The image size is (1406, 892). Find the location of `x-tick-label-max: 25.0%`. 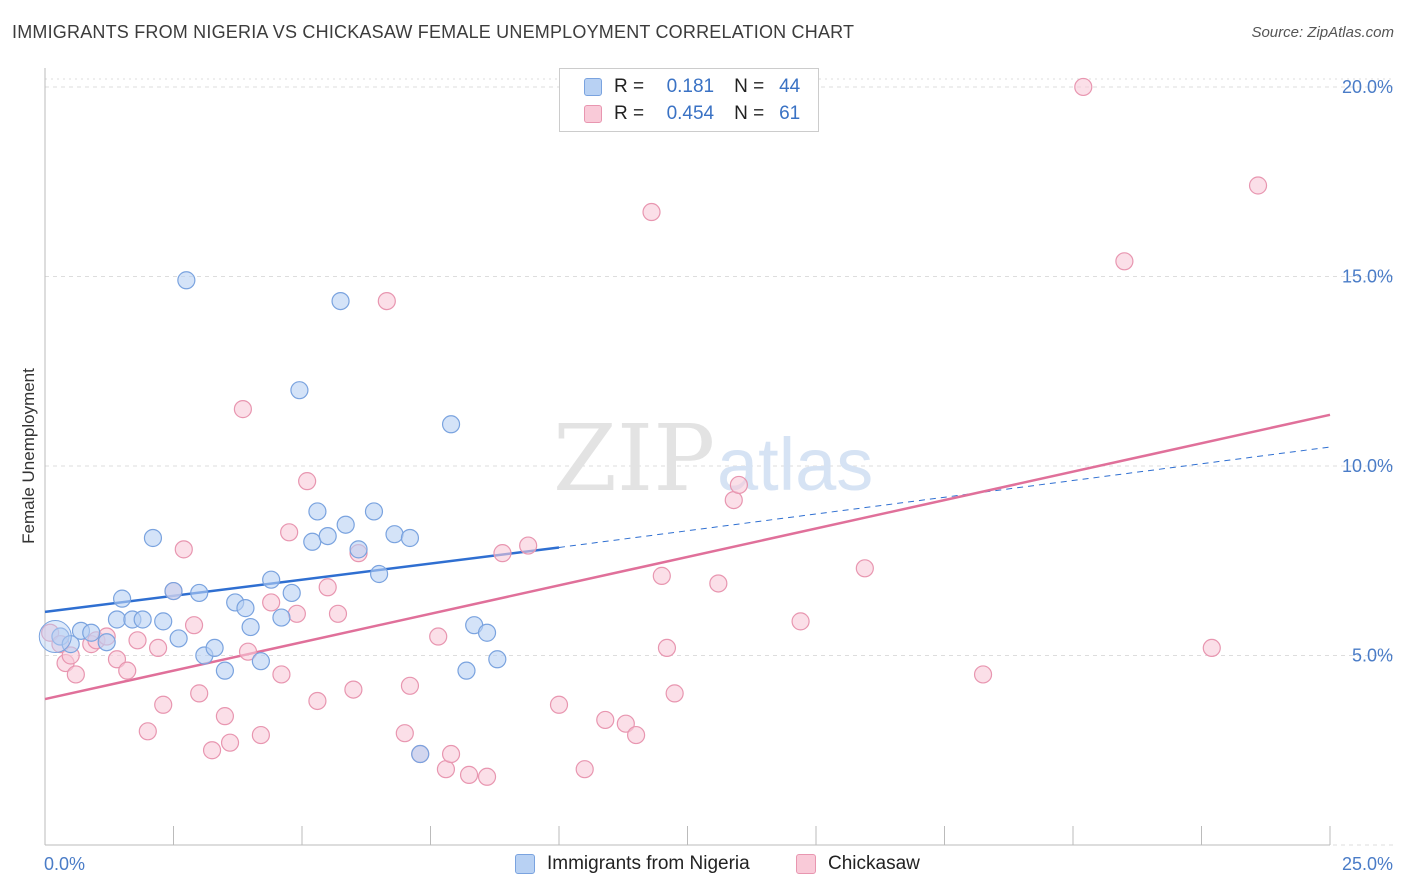

x-tick-label-max: 25.0% is located at coordinates (1367, 864).